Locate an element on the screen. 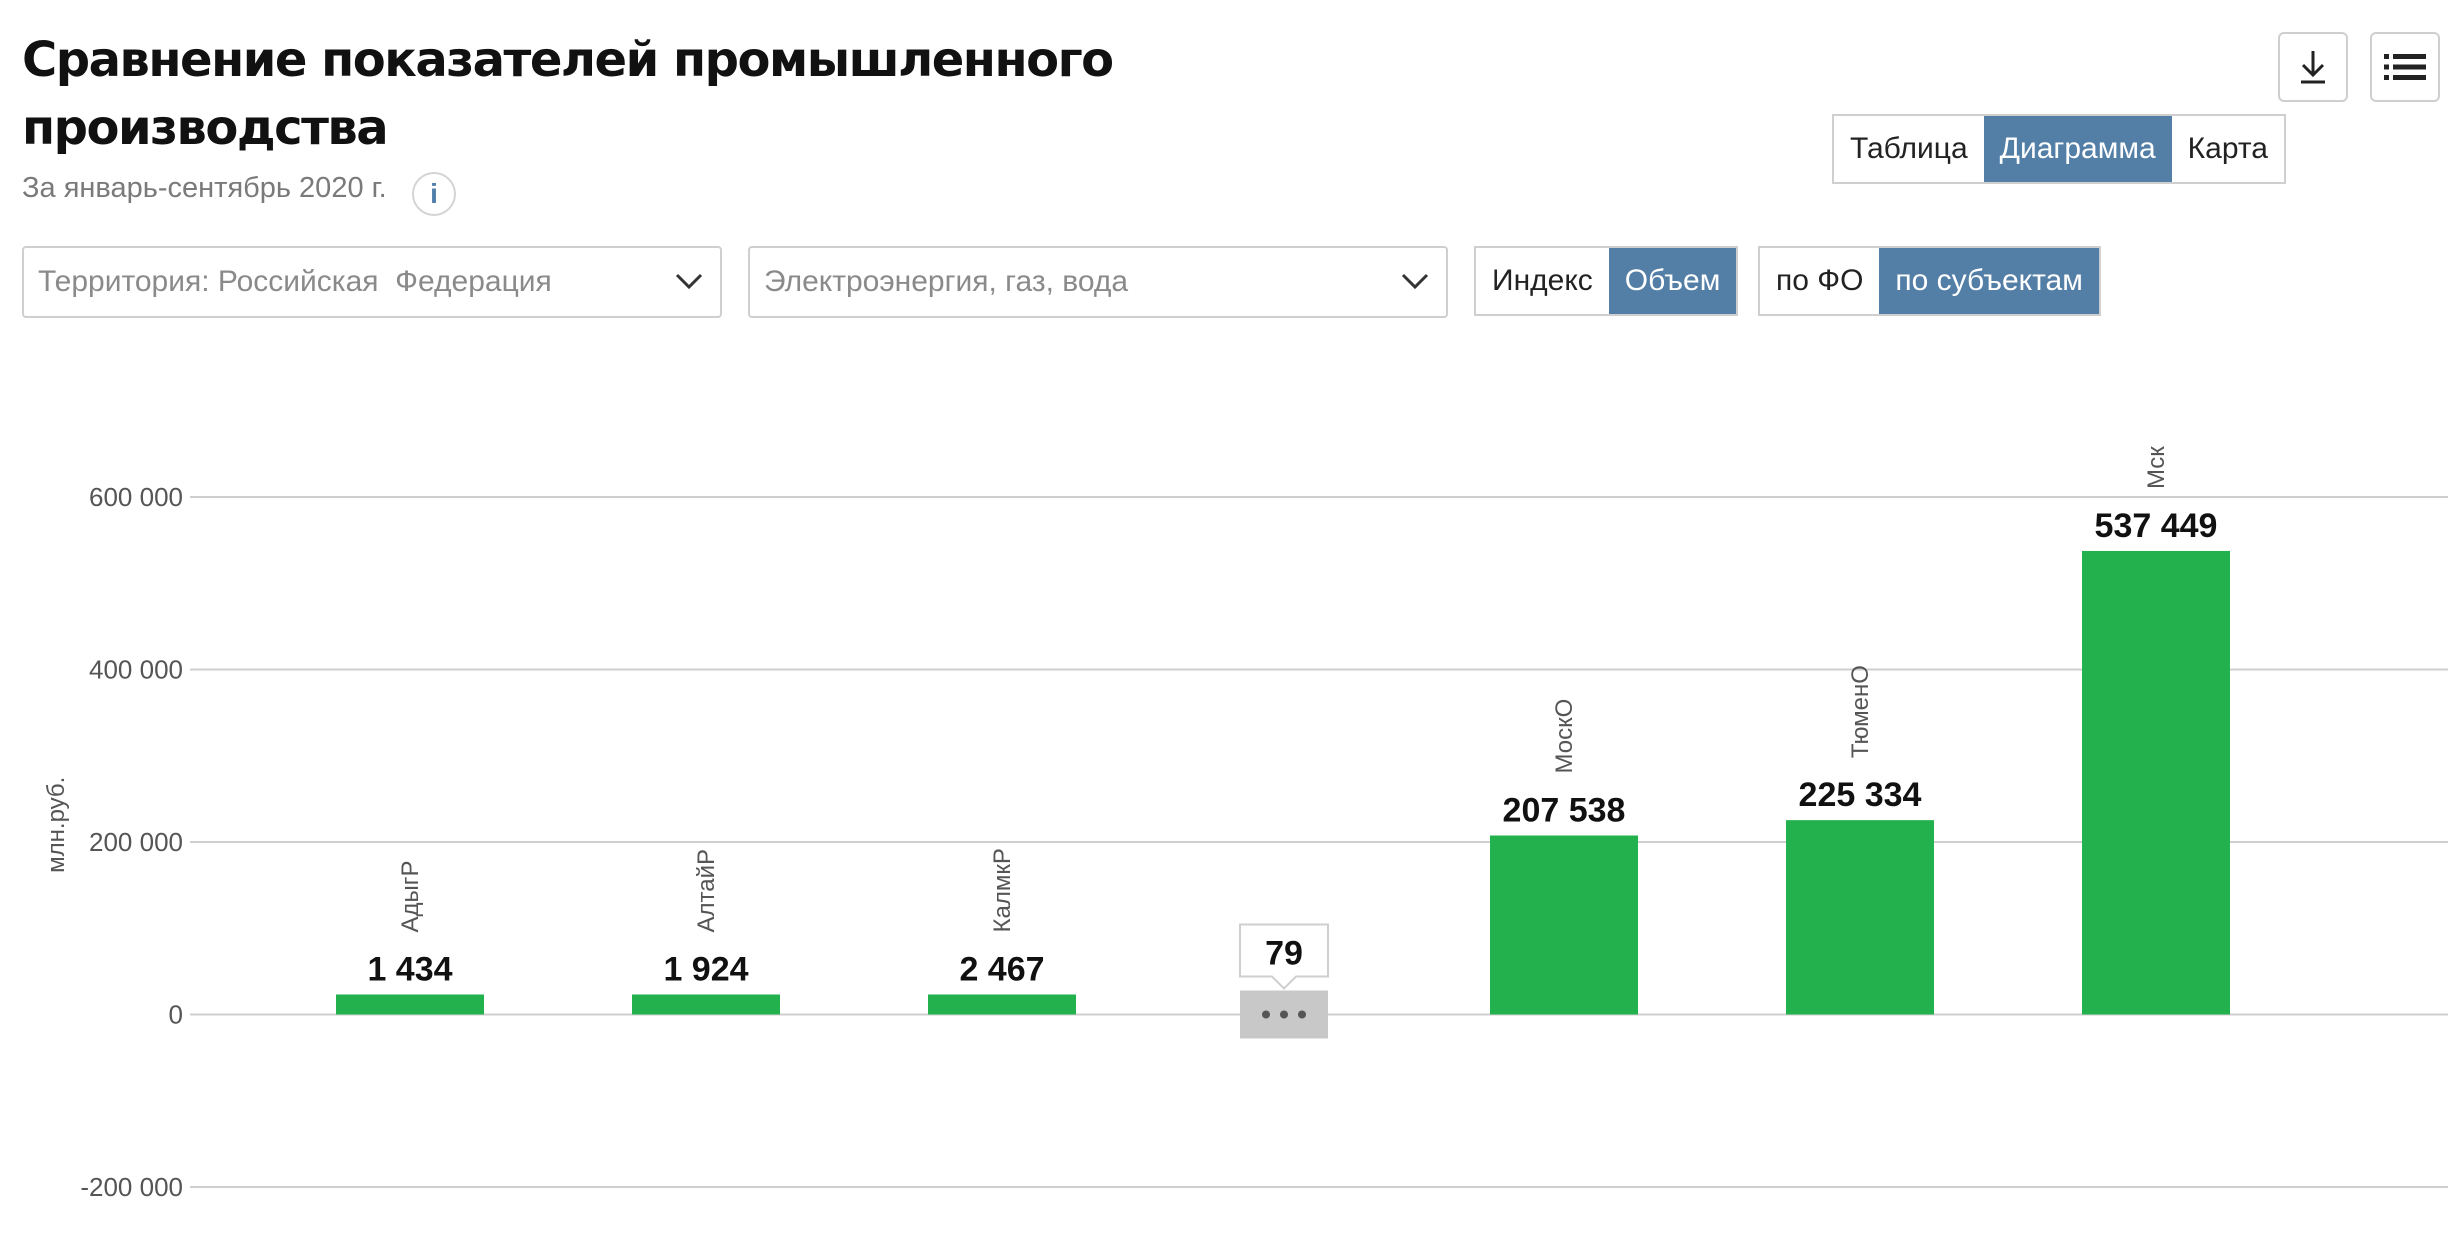 This screenshot has height=1242, width=2462. category-select: Электроэнергия, газ, вода is located at coordinates (1098, 282).